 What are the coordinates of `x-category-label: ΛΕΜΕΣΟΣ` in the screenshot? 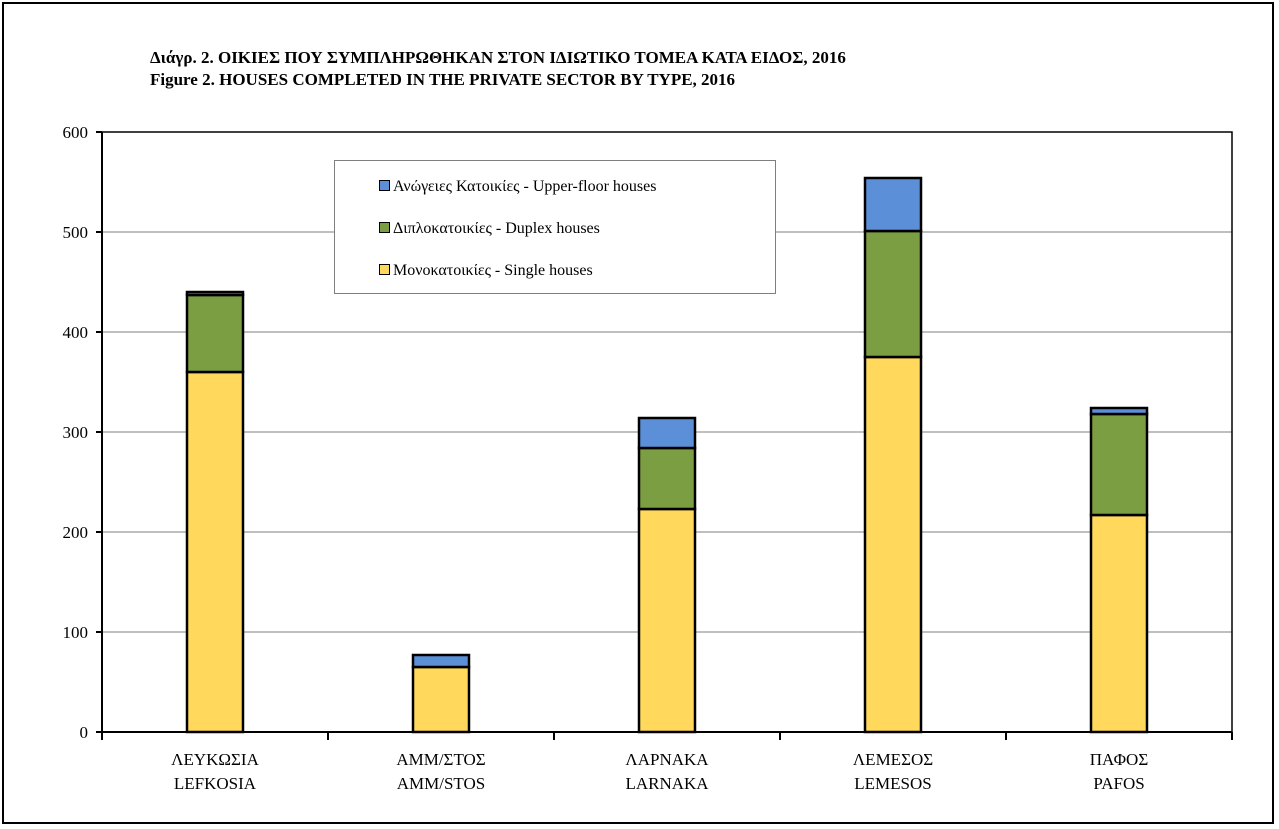 It's located at (893, 759).